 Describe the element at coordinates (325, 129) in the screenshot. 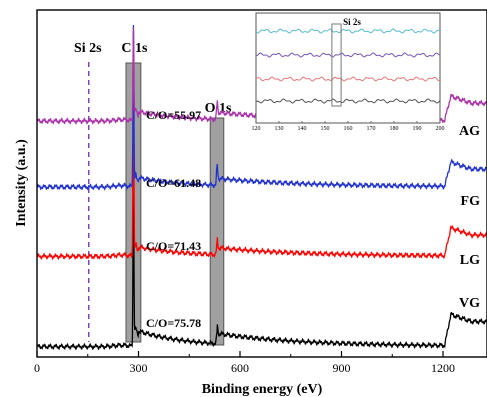

I see `inset-x-tick-label: 150` at that location.